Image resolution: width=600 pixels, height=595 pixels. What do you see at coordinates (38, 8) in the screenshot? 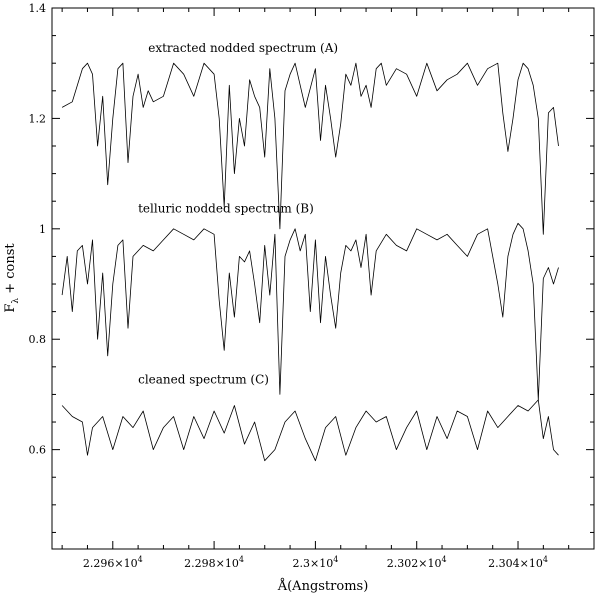
I see `y-tick-label: 1.4` at bounding box center [38, 8].